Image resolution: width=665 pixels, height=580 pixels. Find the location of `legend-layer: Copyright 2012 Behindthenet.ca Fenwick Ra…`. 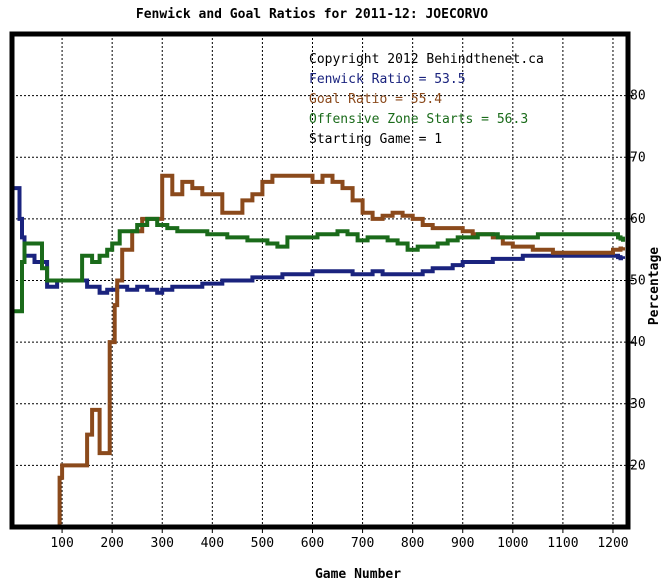

legend-layer: Copyright 2012 Behindthenet.ca Fenwick Ra… is located at coordinates (426, 99).